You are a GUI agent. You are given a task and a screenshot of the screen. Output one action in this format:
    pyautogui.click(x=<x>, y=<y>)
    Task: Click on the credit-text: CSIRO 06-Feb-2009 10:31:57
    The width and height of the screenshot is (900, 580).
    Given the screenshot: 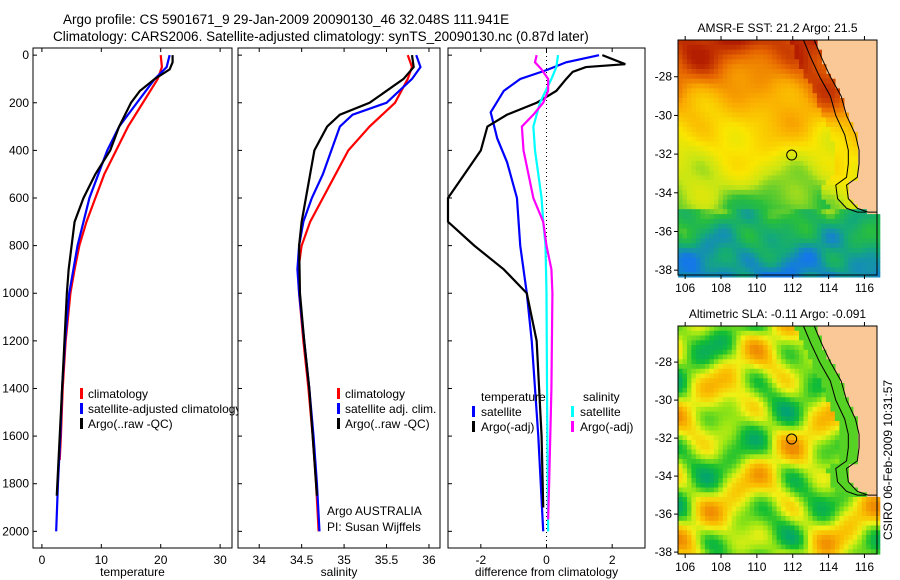 What is the action you would take?
    pyautogui.click(x=888, y=460)
    